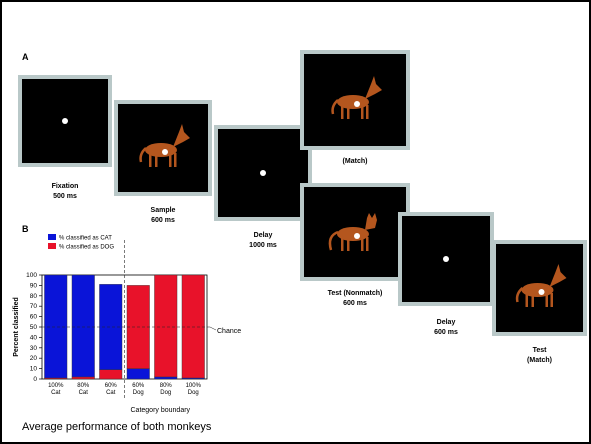 The image size is (591, 444). What do you see at coordinates (34, 369) in the screenshot?
I see `y-tick-label: 10` at bounding box center [34, 369].